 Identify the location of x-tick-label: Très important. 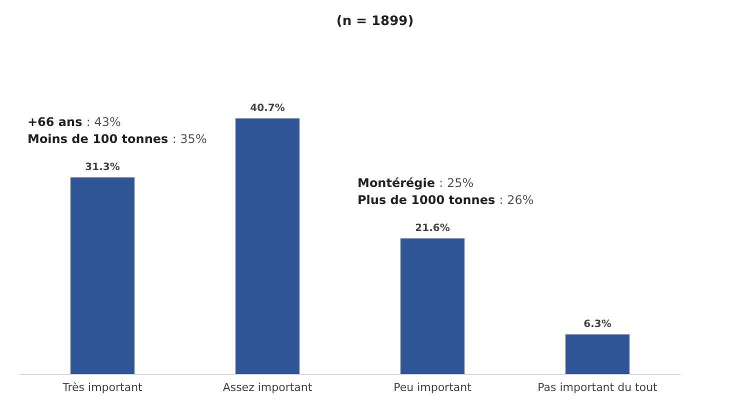
(103, 387).